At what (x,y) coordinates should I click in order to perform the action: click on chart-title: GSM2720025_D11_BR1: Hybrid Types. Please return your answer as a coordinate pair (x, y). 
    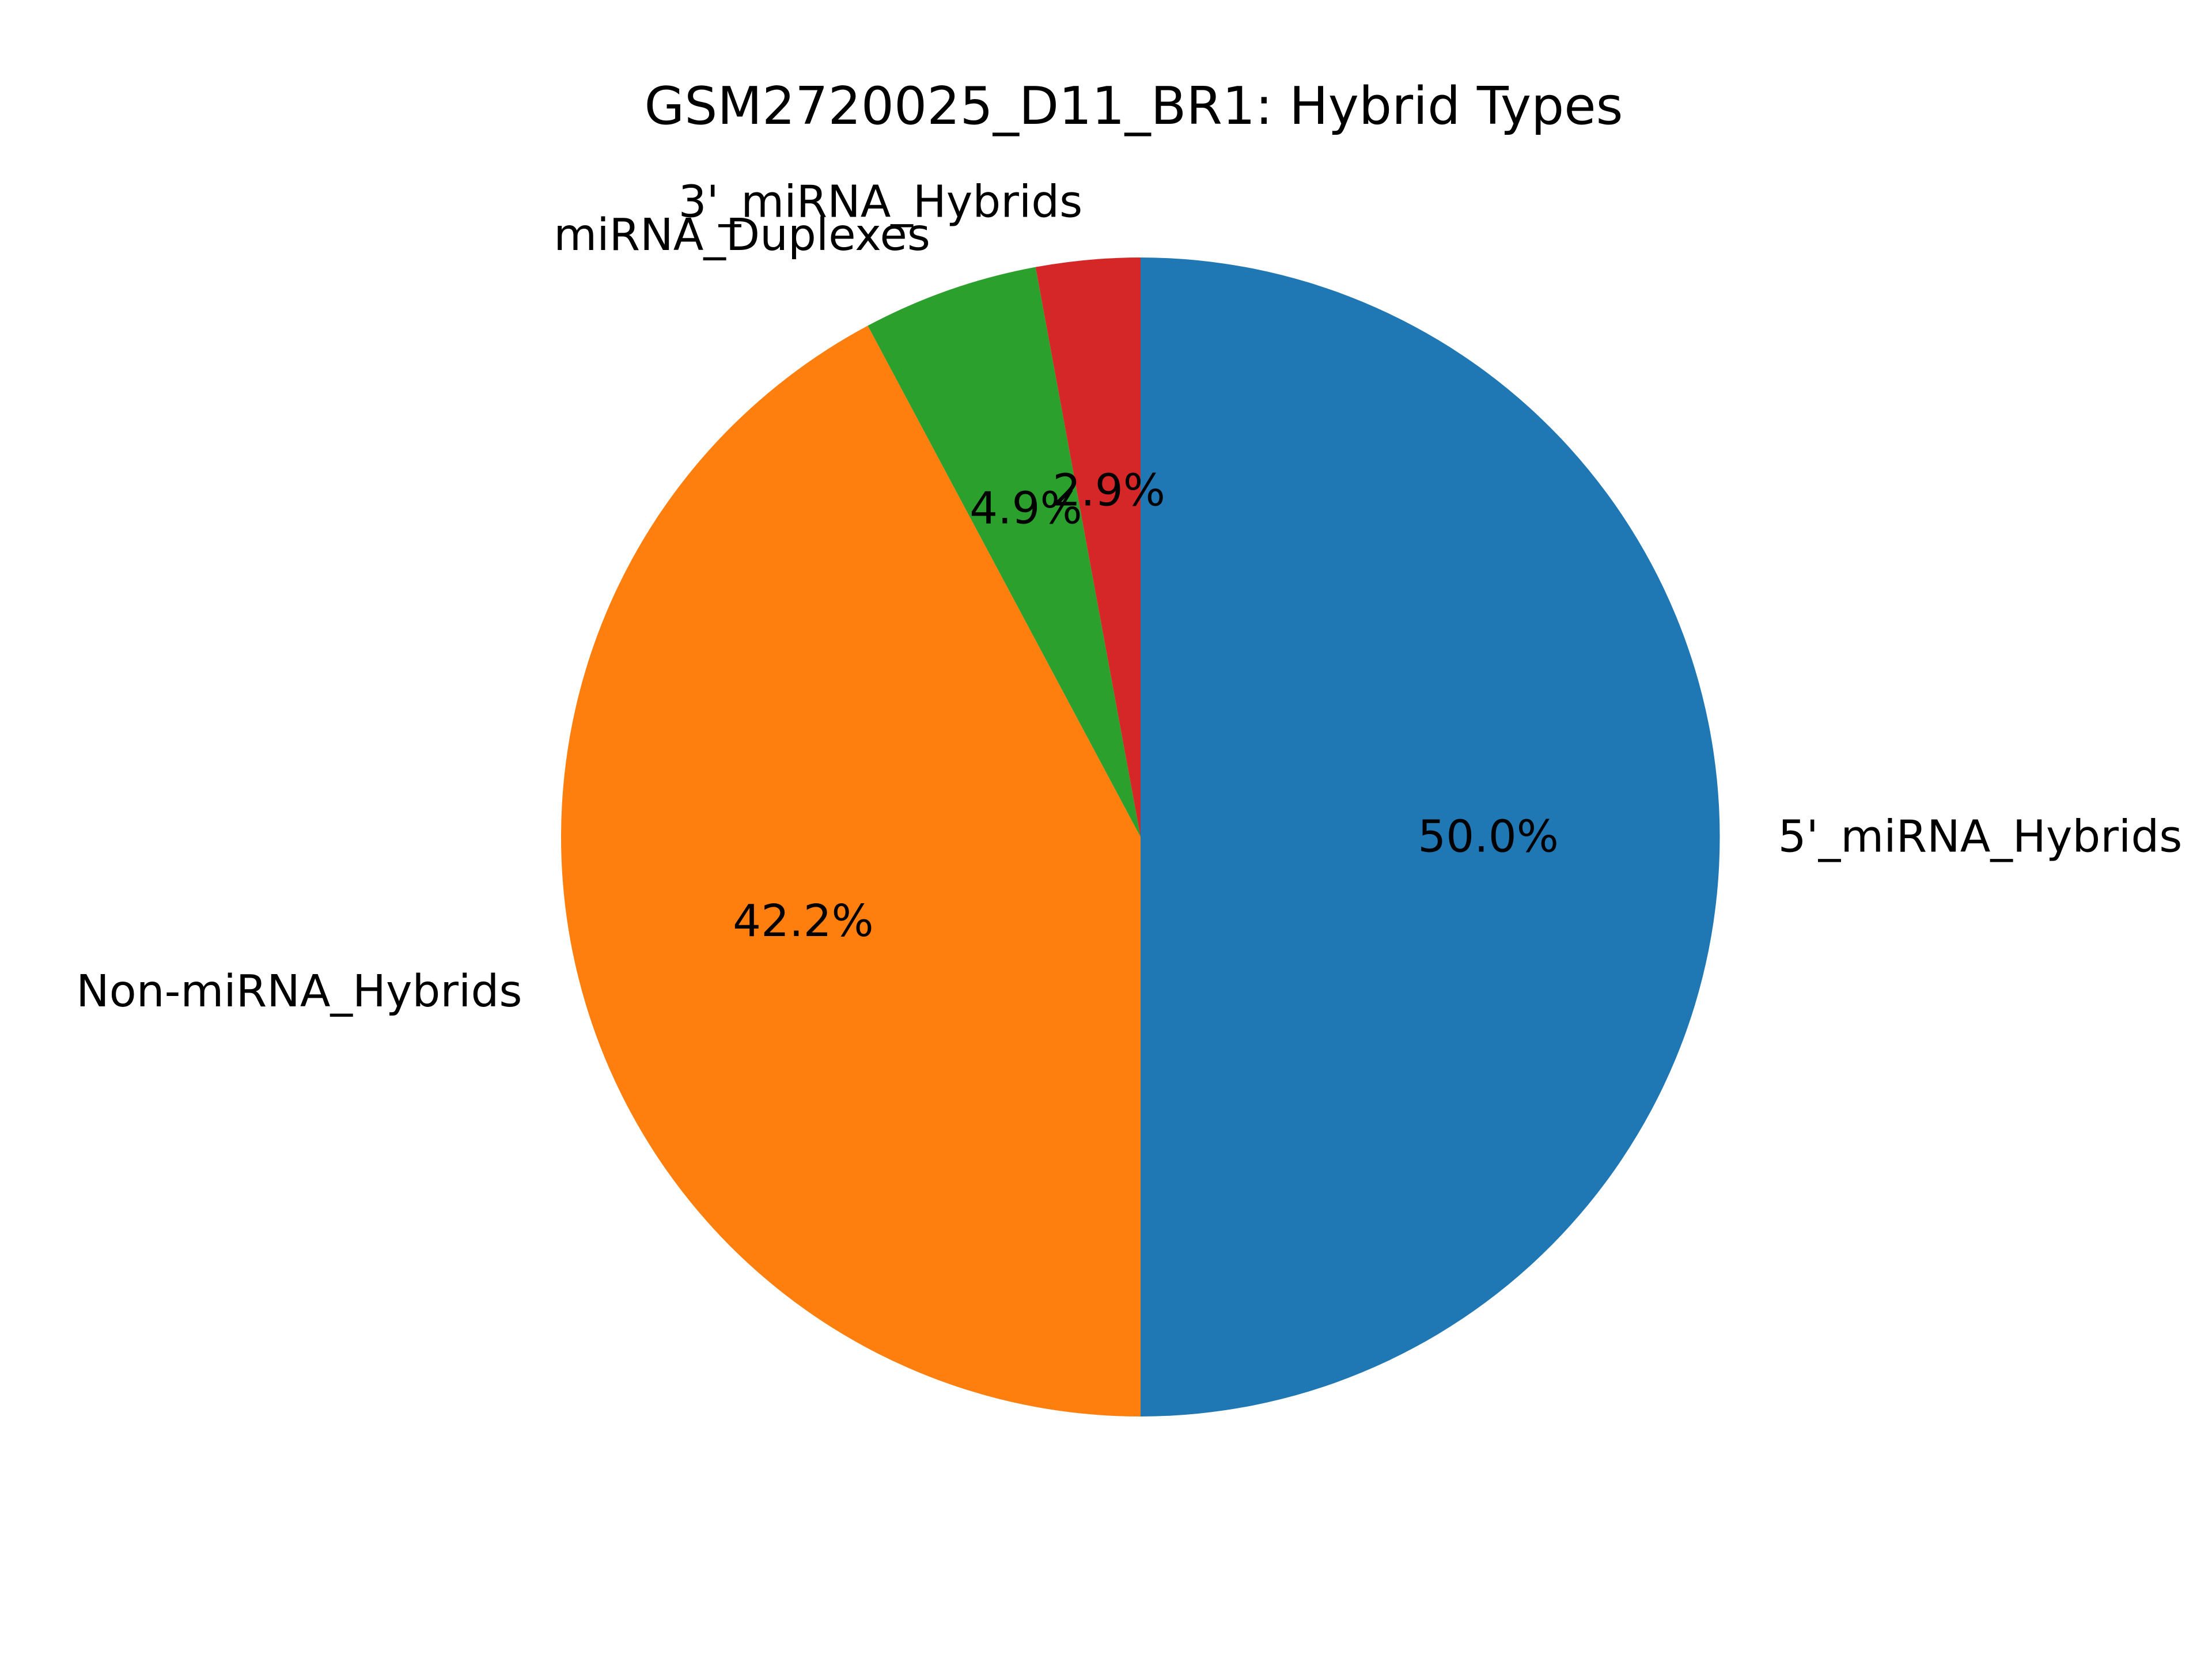
    Looking at the image, I should click on (1133, 106).